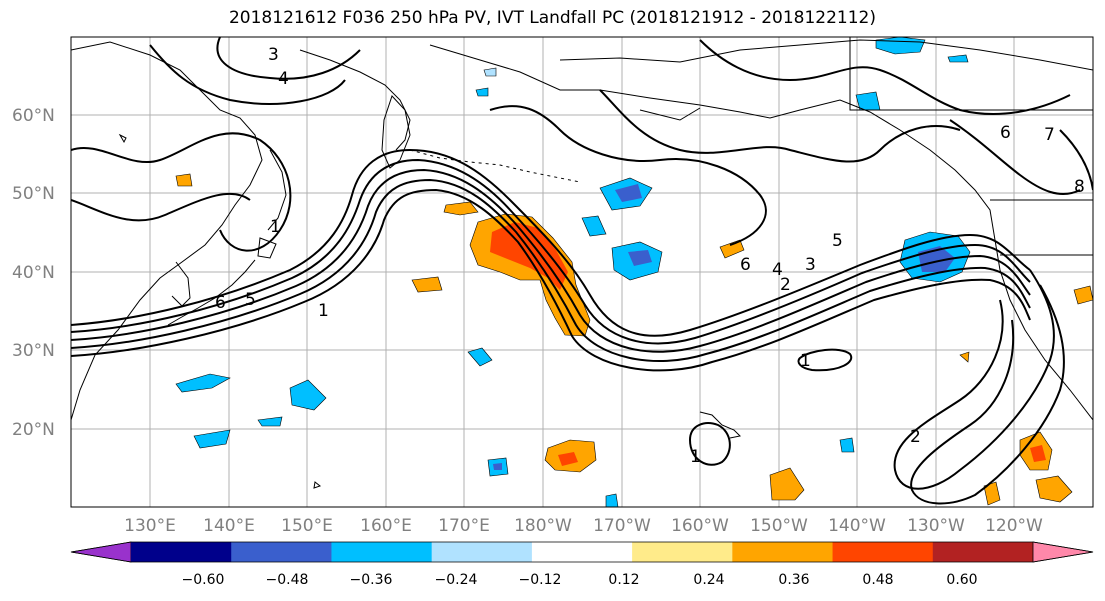  I want to click on lat-label: 20°N, so click(33, 430).